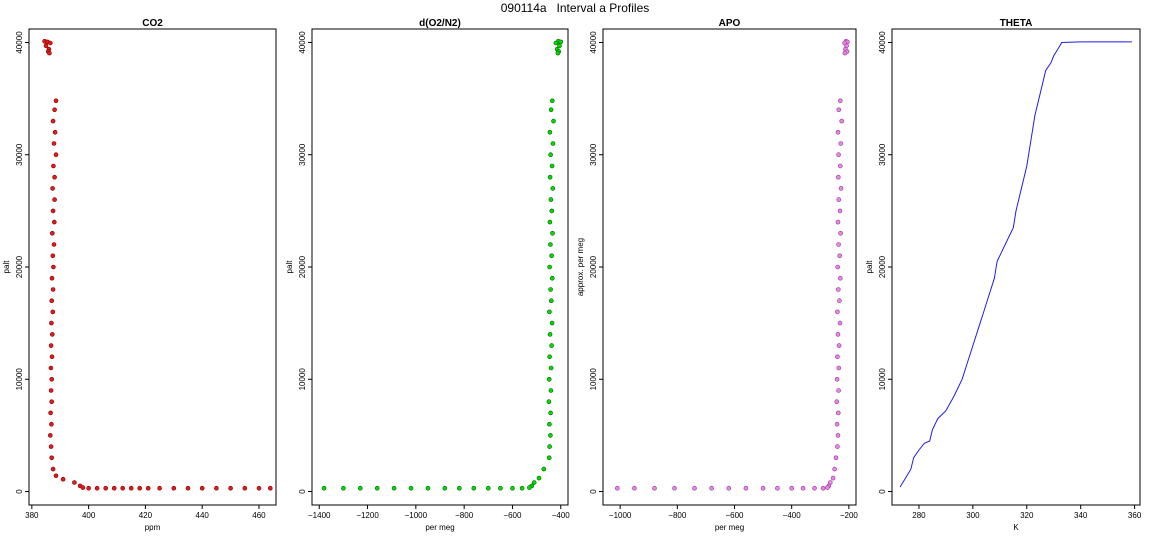 Image resolution: width=1150 pixels, height=550 pixels. What do you see at coordinates (1027, 515) in the screenshot?
I see `theta-xtick-label: 320` at bounding box center [1027, 515].